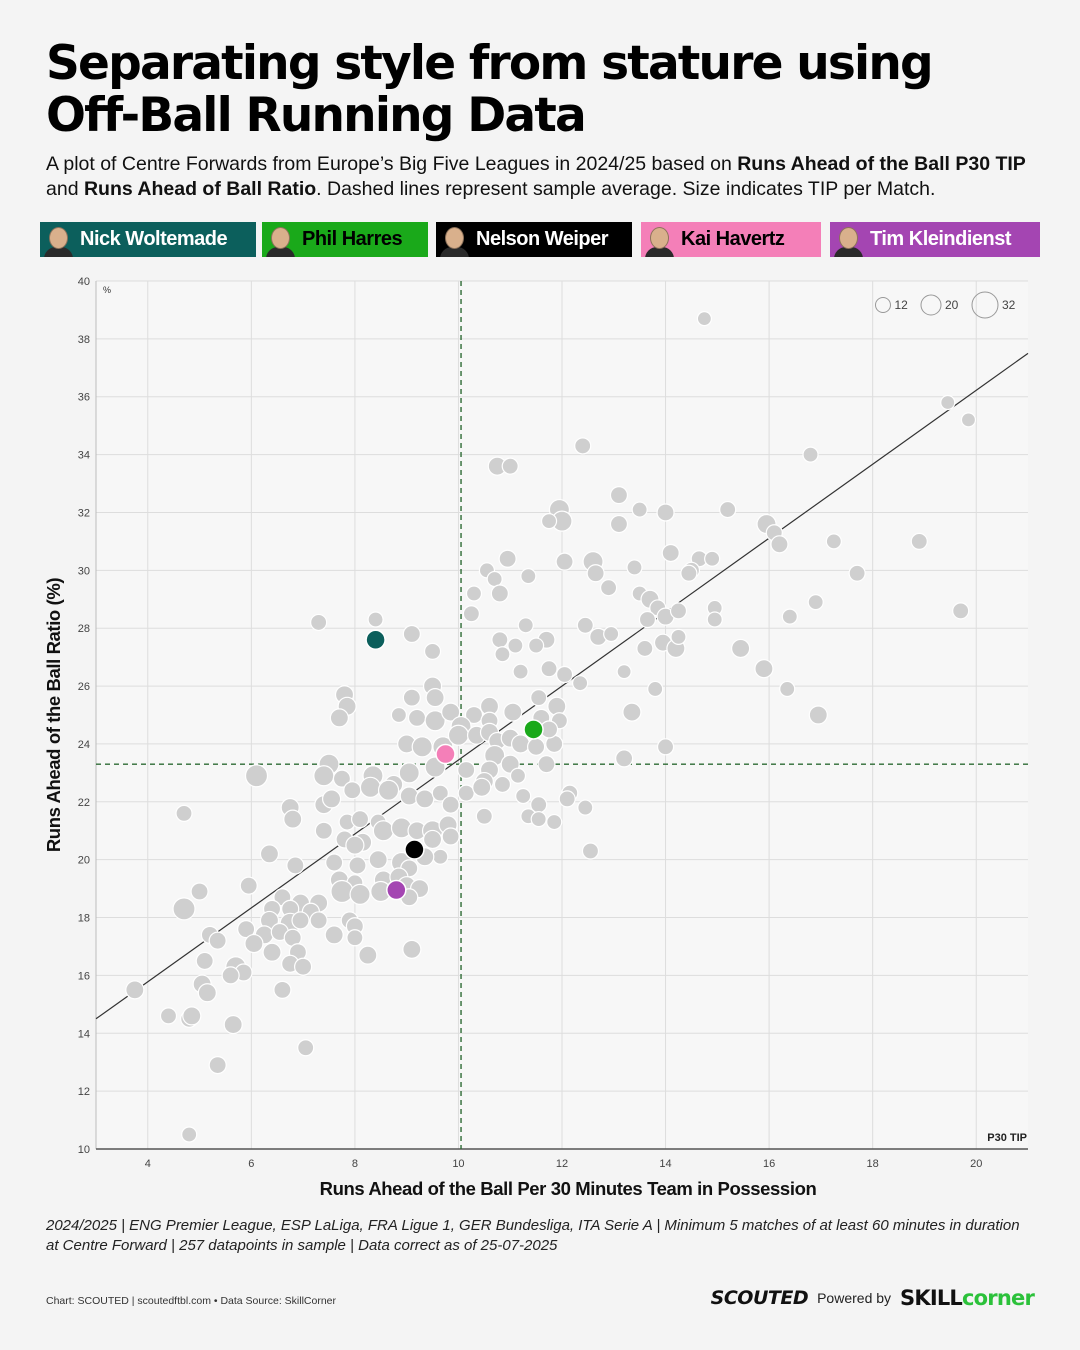  I want to click on y-tick-label: 14, so click(84, 1034).